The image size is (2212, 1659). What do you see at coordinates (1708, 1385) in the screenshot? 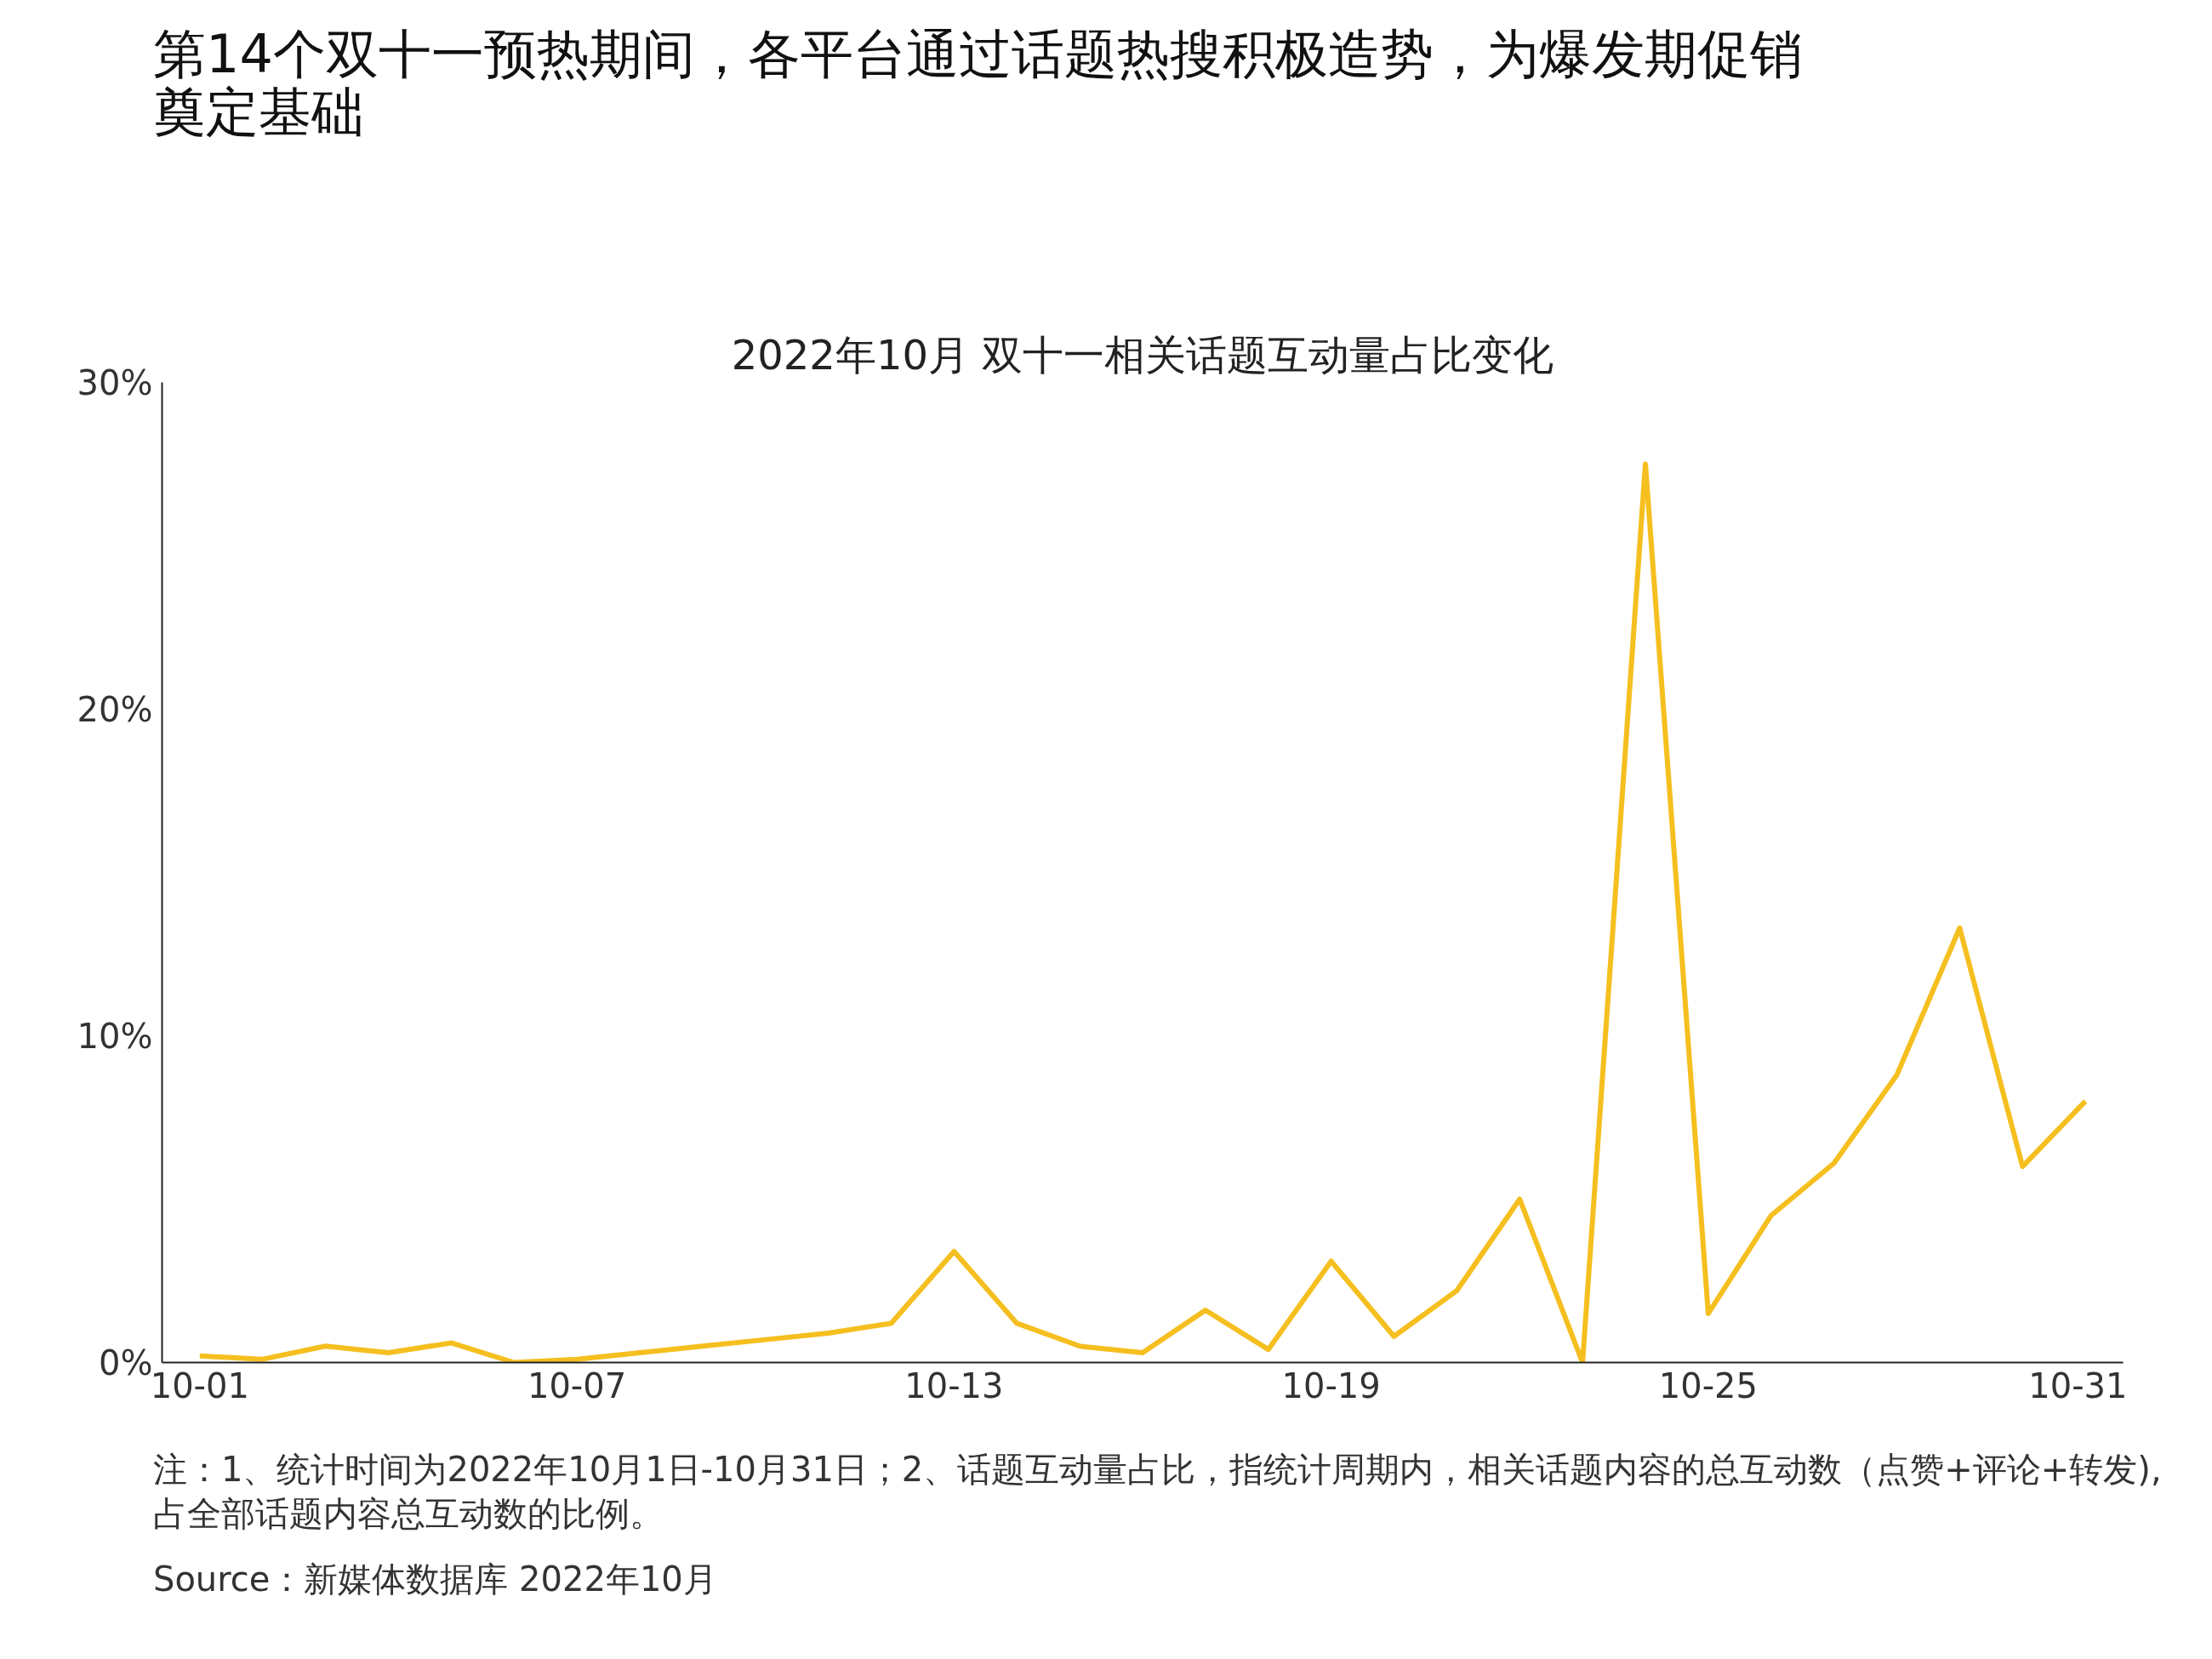
I see `x-tick-label: 10-25` at bounding box center [1708, 1385].